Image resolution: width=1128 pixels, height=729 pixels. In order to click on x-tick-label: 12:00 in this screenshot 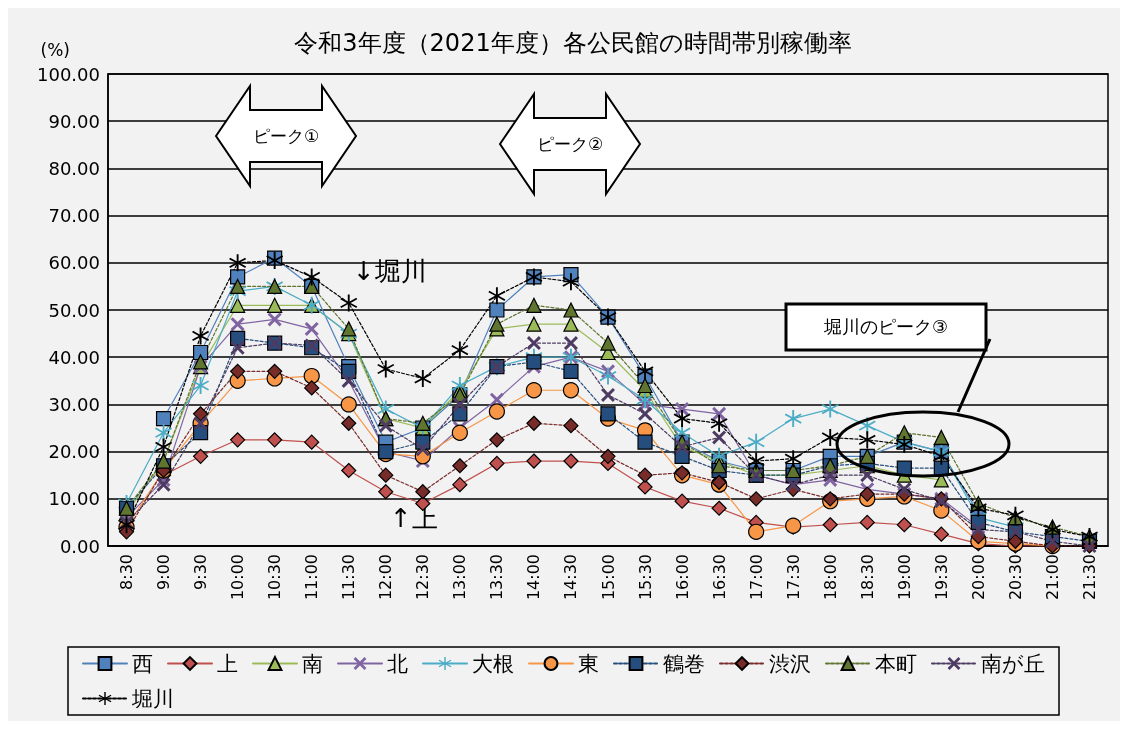, I will do `click(386, 577)`.